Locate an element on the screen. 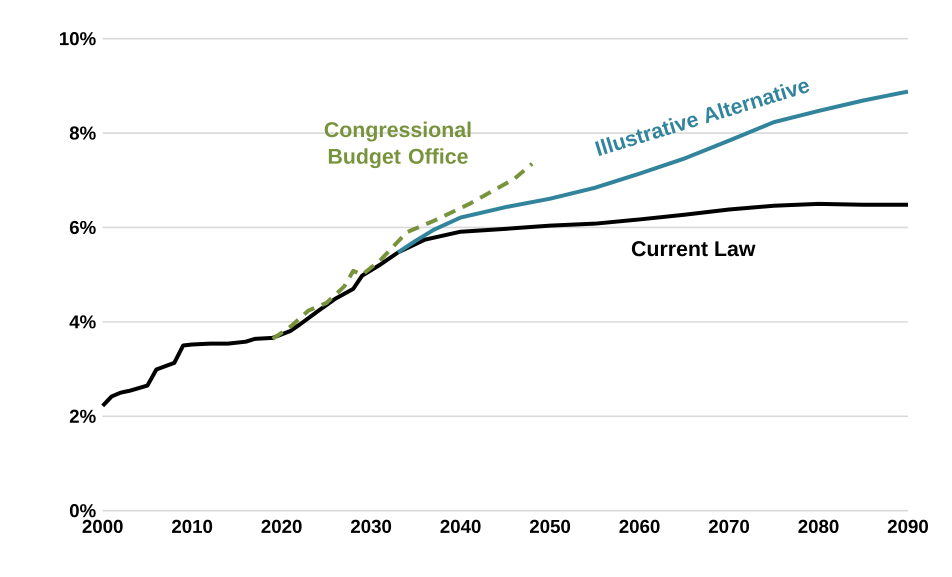 This screenshot has height=577, width=952. x-tick-label: 2030 is located at coordinates (371, 526).